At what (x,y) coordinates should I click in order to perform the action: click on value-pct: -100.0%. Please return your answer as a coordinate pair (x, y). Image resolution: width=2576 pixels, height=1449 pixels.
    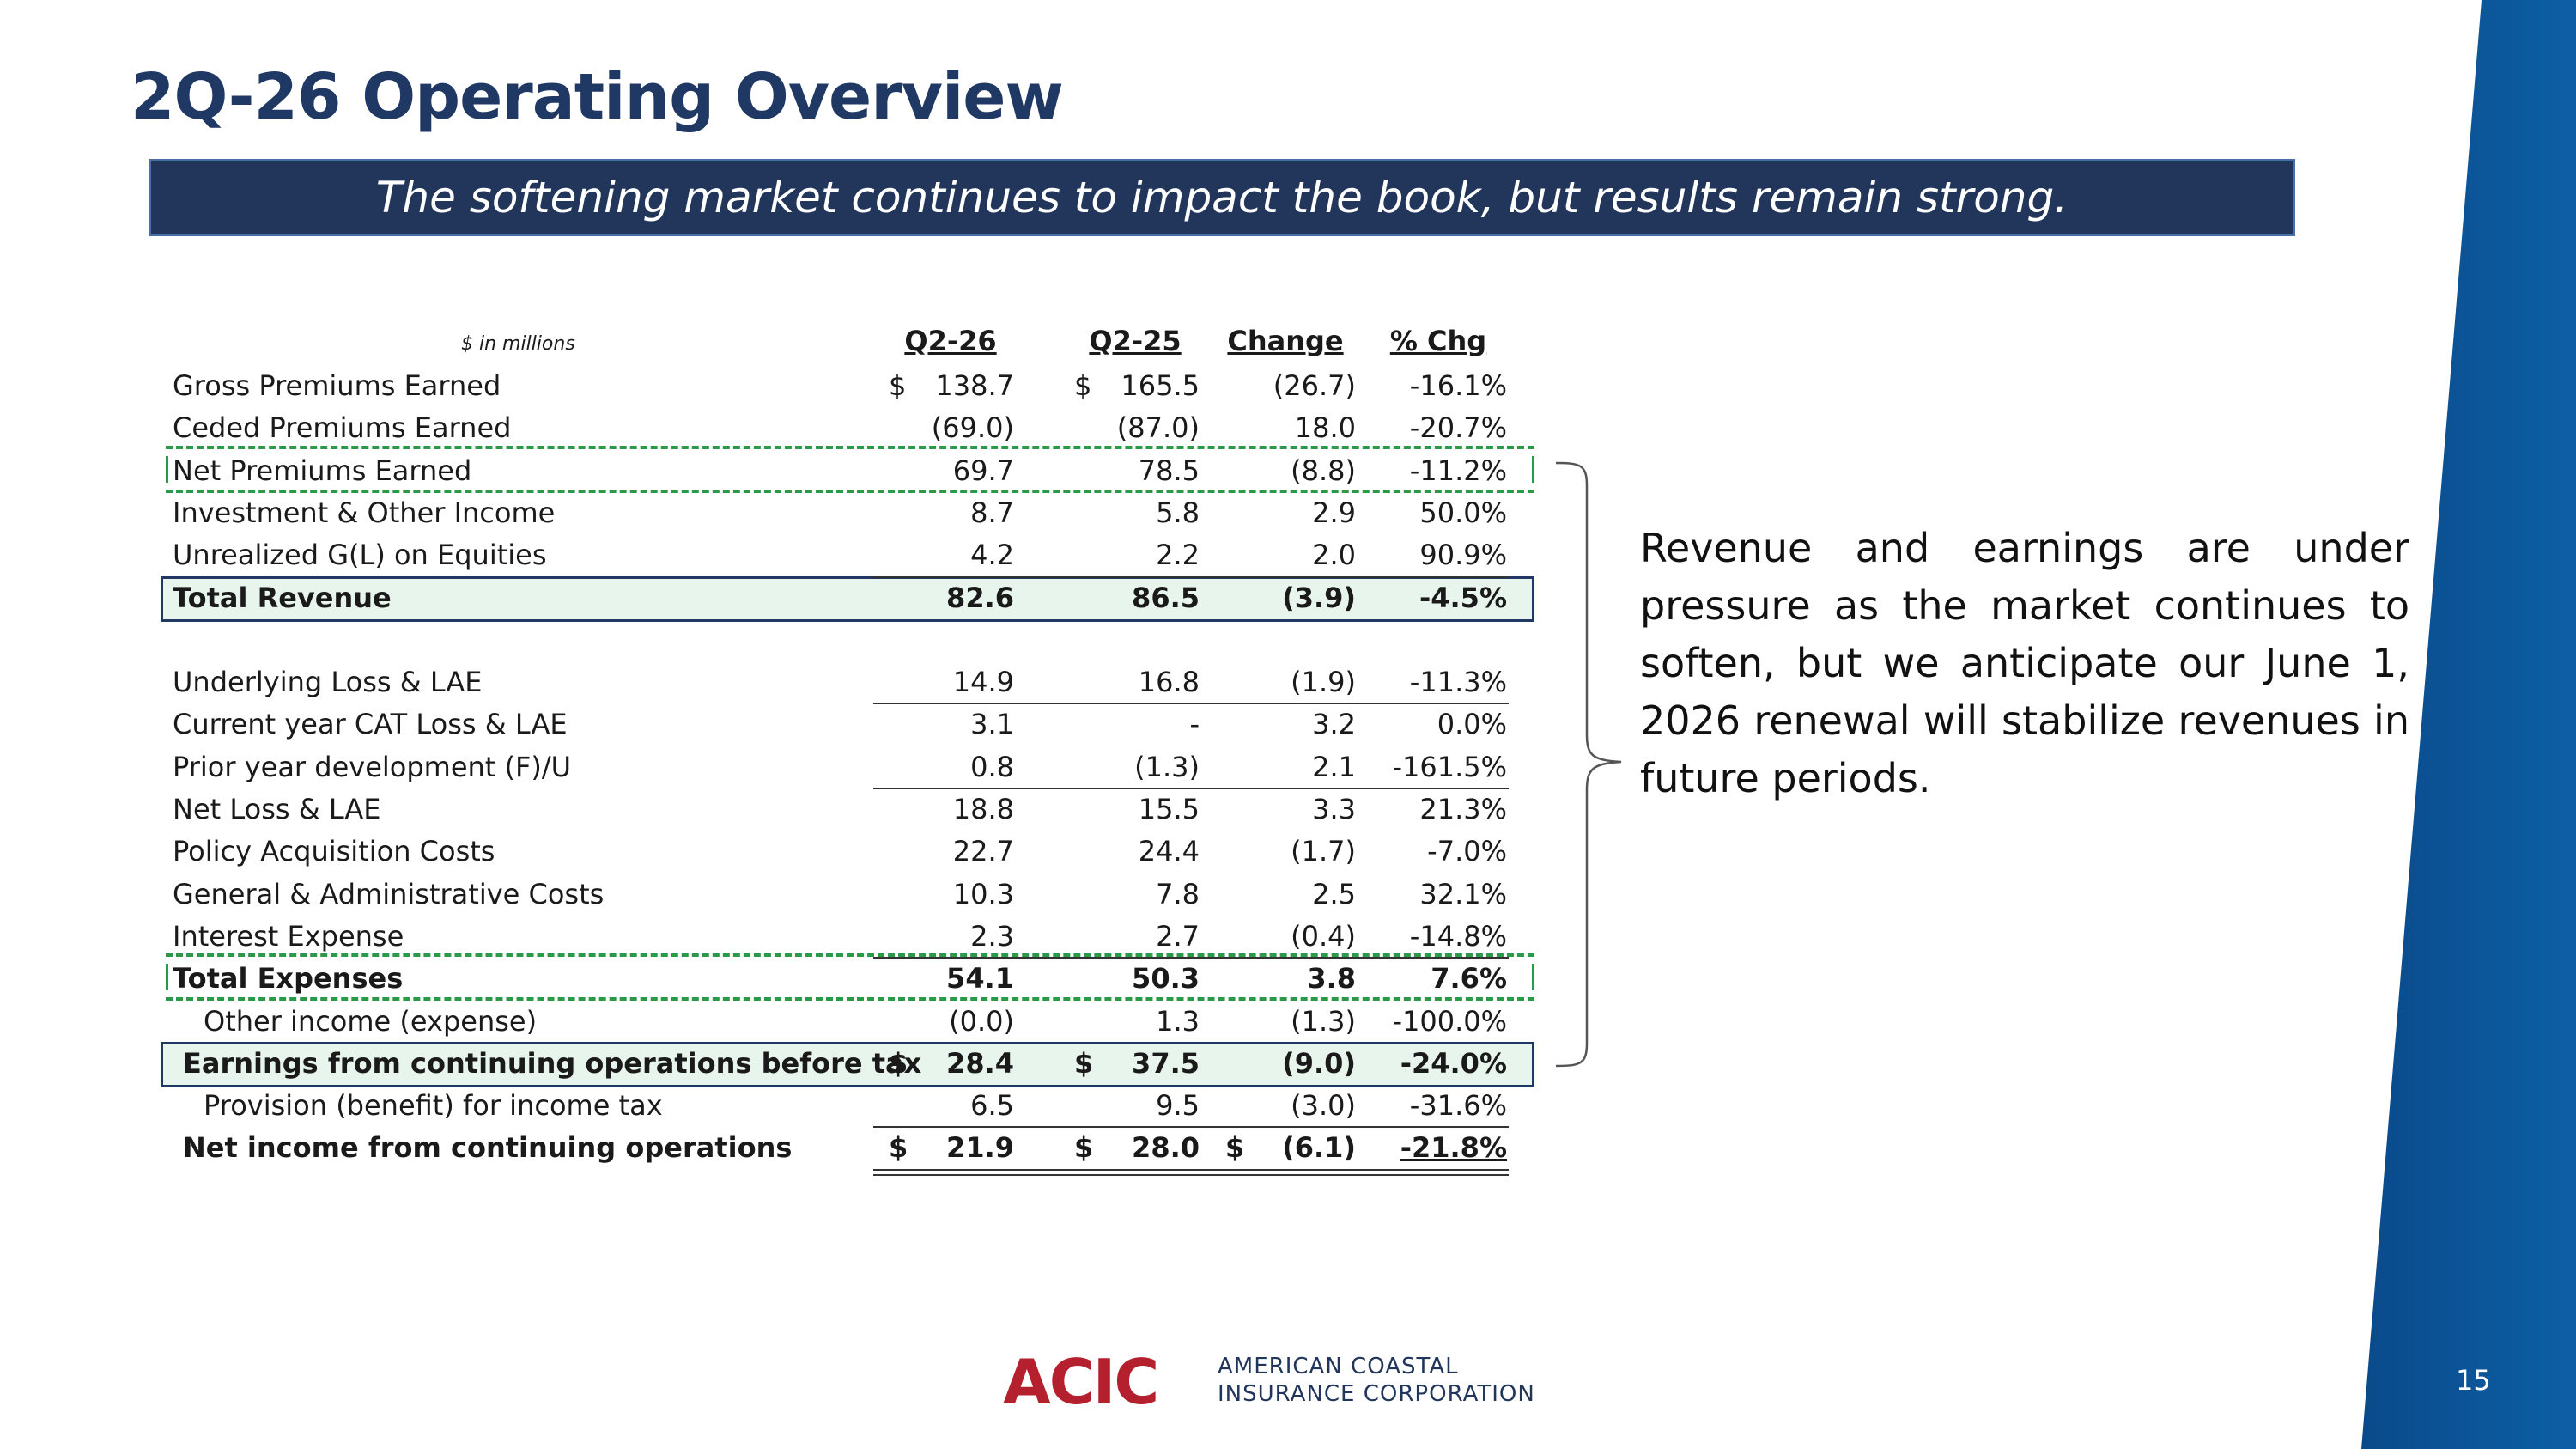
    Looking at the image, I should click on (1449, 1021).